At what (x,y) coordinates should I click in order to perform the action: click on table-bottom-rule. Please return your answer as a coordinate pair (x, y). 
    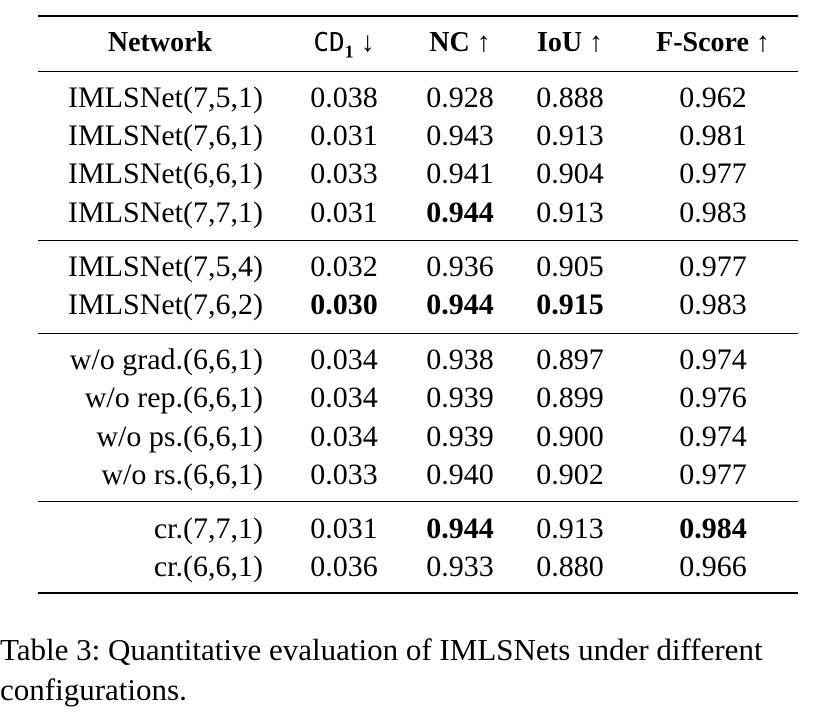
    Looking at the image, I should click on (418, 593).